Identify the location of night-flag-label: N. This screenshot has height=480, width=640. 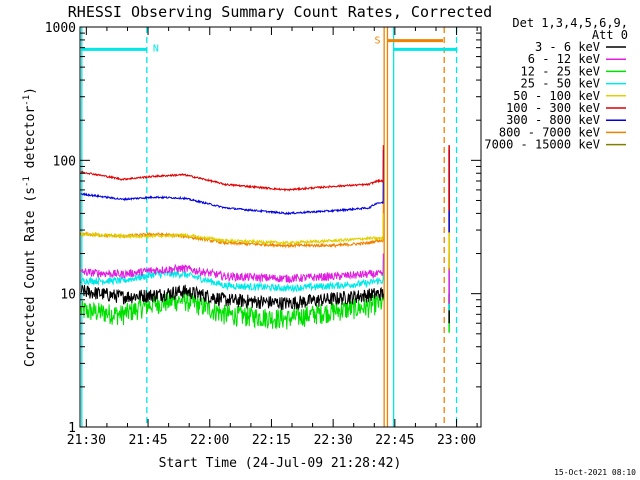
(156, 48).